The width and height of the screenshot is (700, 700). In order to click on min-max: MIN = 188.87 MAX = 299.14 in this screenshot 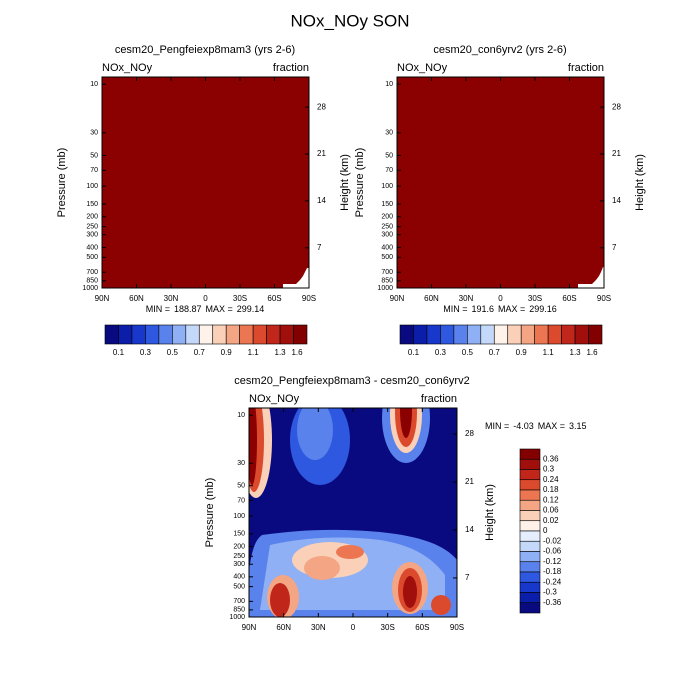, I will do `click(205, 309)`.